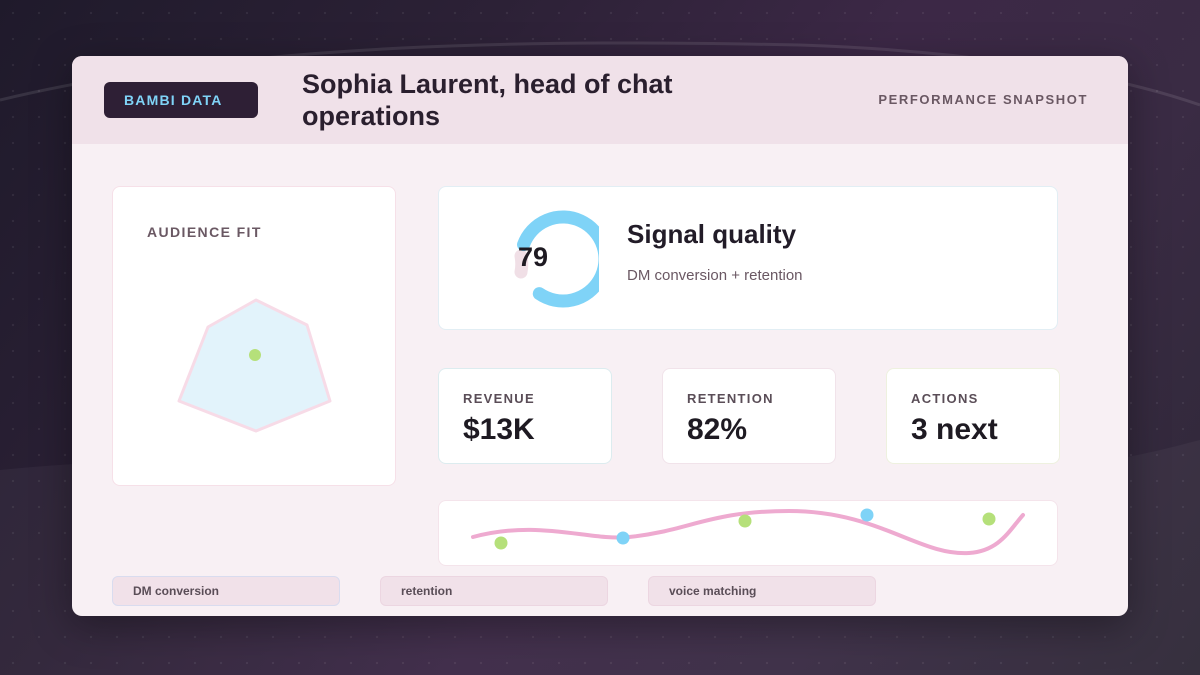  What do you see at coordinates (494, 591) in the screenshot?
I see `tag-retention: retention` at bounding box center [494, 591].